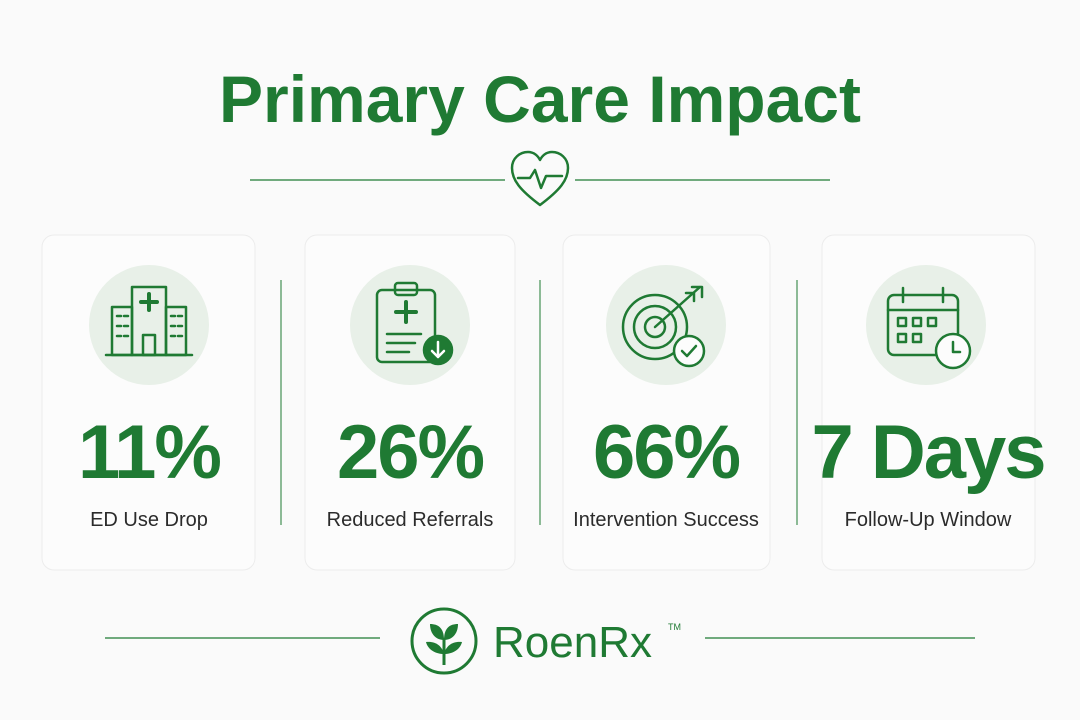  What do you see at coordinates (928, 520) in the screenshot?
I see `stat-label: Follow-Up Window` at bounding box center [928, 520].